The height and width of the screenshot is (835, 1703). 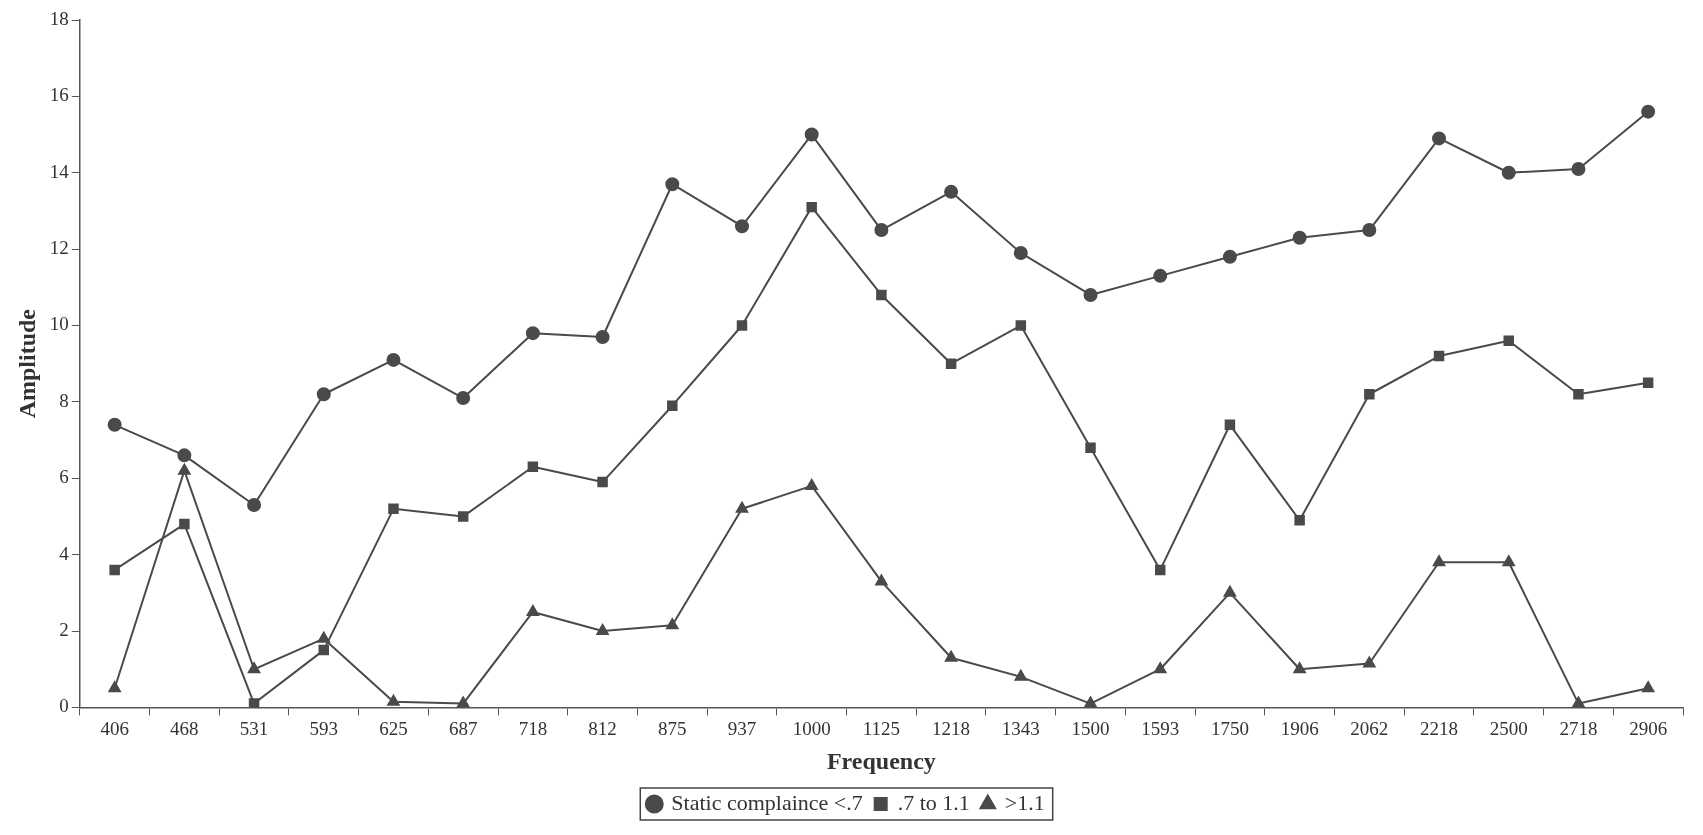 I want to click on x-tick-label: 406, so click(x=114, y=728).